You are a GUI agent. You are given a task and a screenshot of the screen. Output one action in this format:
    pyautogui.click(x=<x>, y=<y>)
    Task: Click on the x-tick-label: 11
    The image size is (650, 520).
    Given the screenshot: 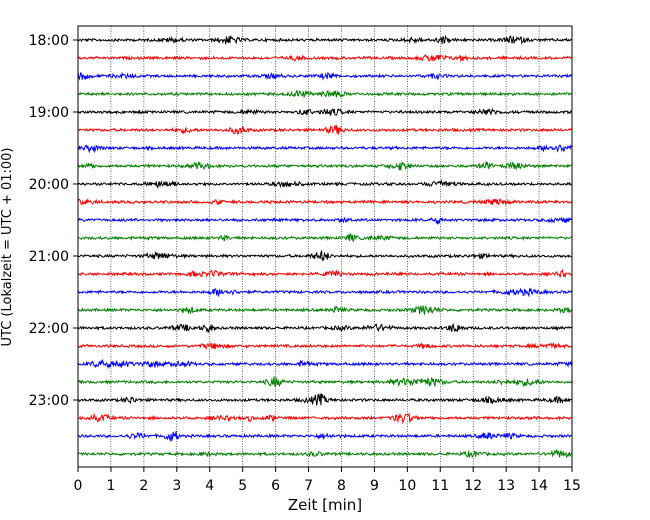 What is the action you would take?
    pyautogui.click(x=440, y=486)
    